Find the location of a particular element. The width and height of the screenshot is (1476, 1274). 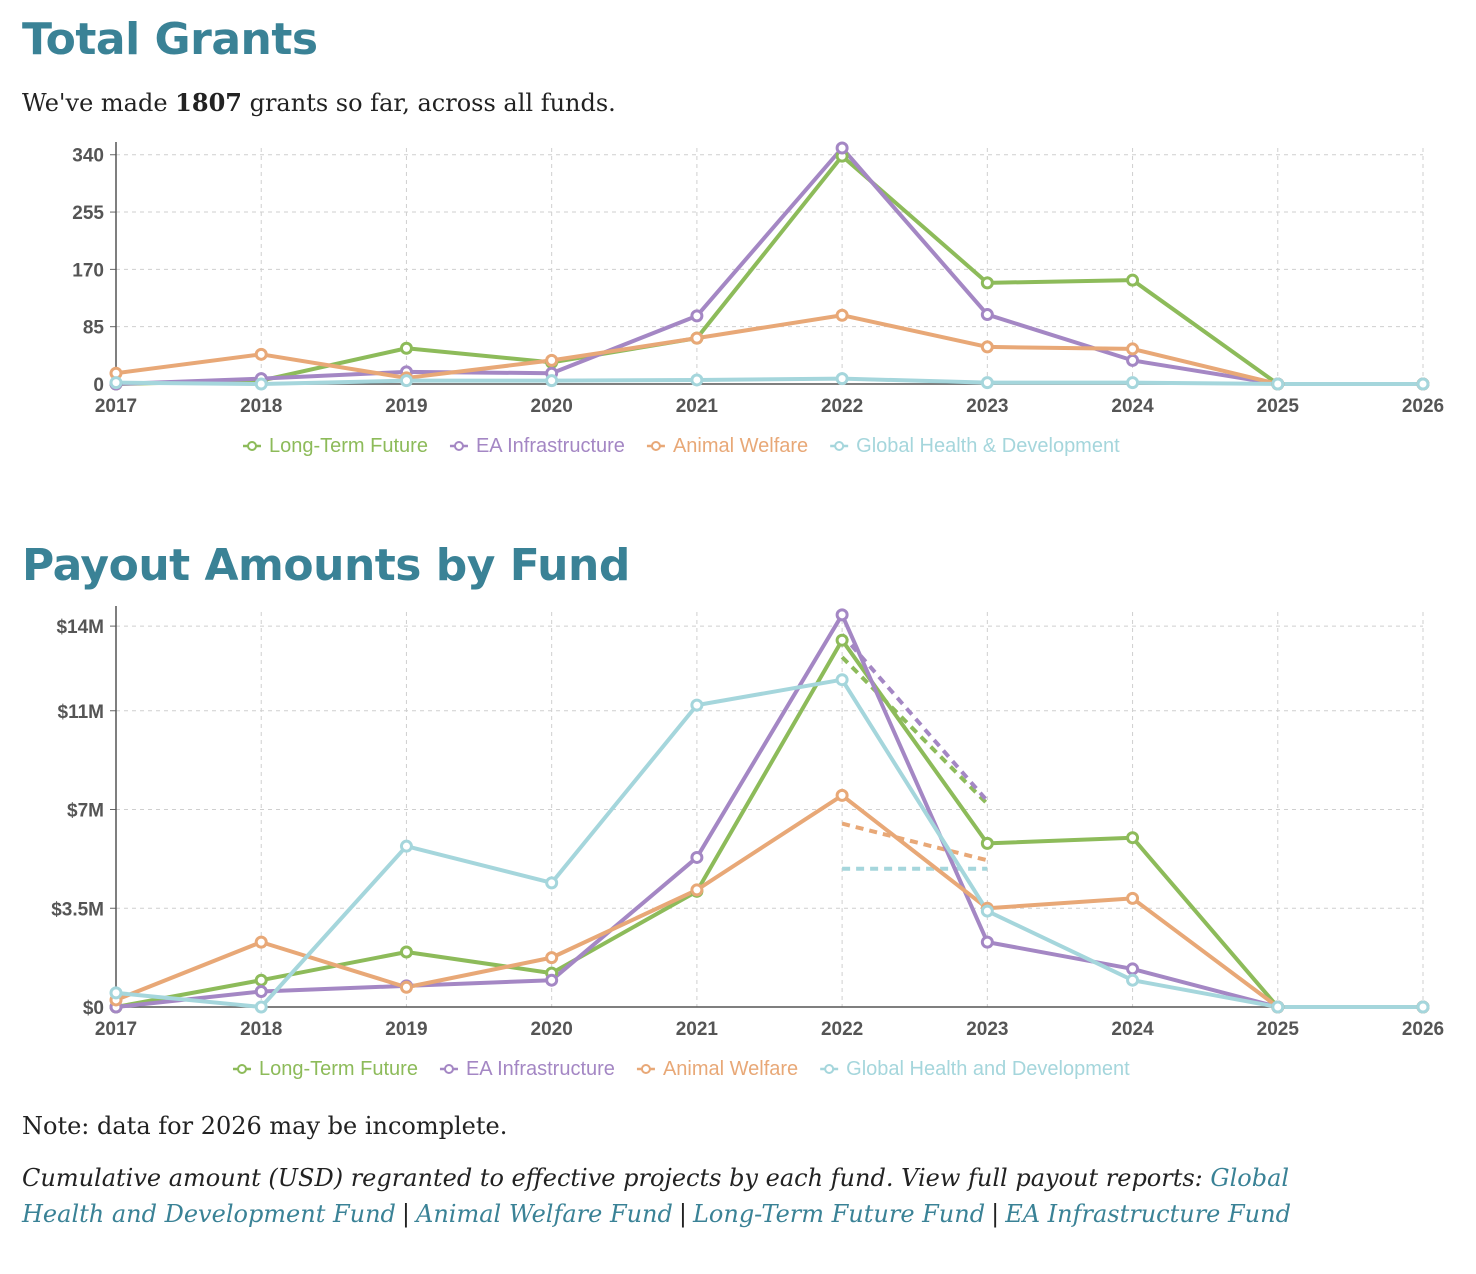

x-tick-label: 2022 is located at coordinates (842, 406).